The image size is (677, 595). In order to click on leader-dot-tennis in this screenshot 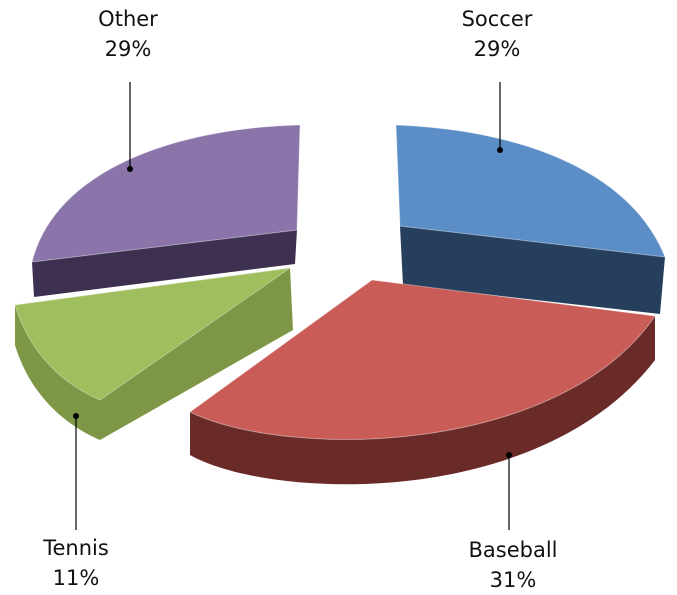, I will do `click(76, 416)`.